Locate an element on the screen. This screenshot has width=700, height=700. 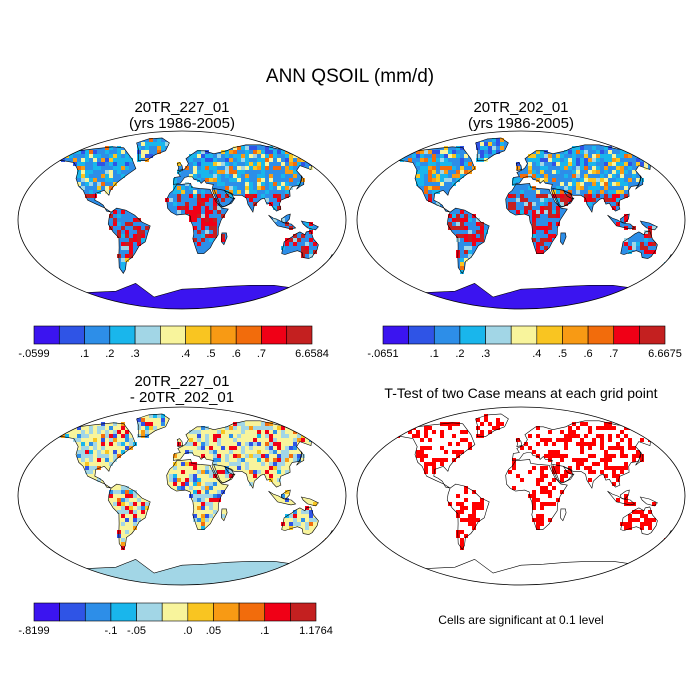
figure-title: ANN QSOIL (mm/d) is located at coordinates (350, 76).